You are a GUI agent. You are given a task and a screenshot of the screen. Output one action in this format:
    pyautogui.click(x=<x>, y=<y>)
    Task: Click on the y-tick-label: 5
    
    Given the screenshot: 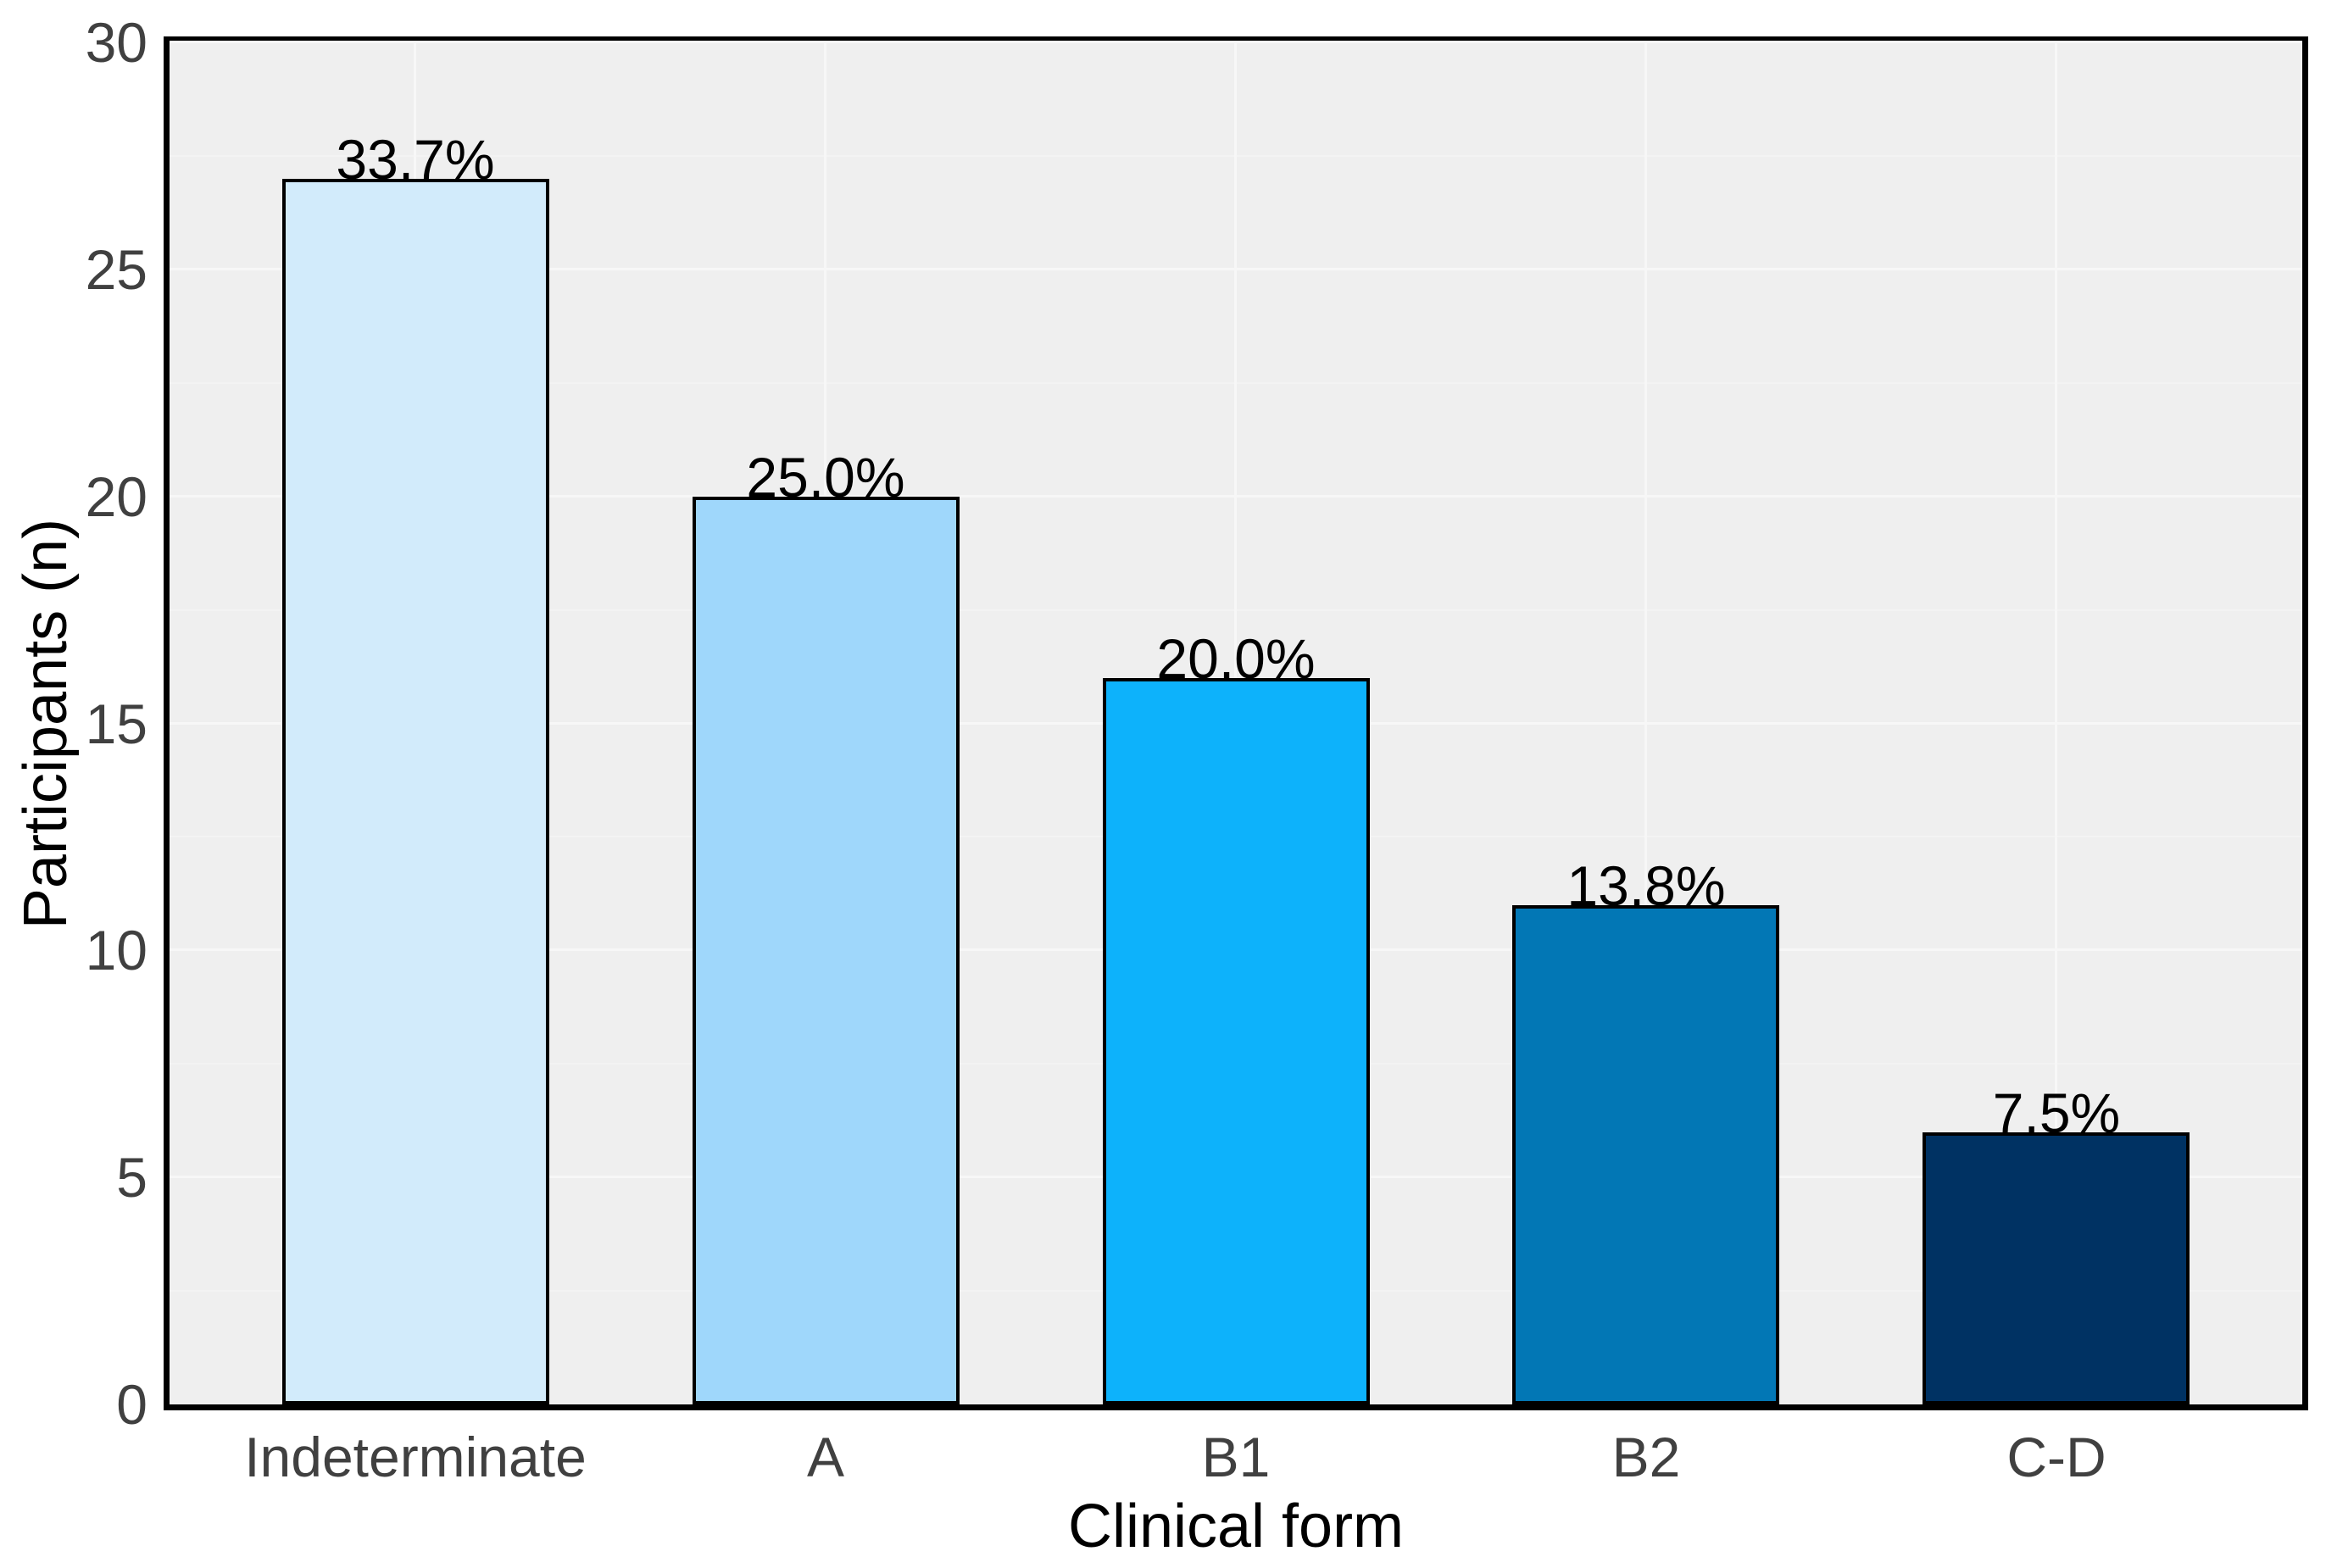 What is the action you would take?
    pyautogui.click(x=131, y=1177)
    